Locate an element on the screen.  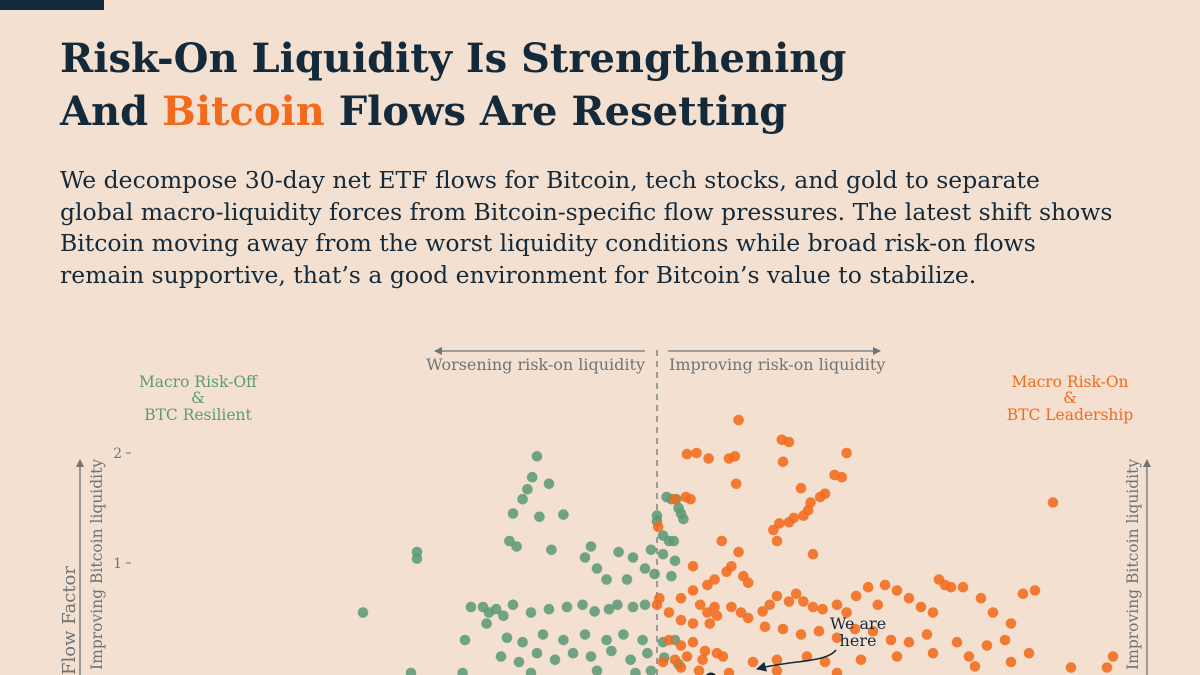
title-line-1: Risk-On Liquidity Is Strengthening is located at coordinates (453, 58).